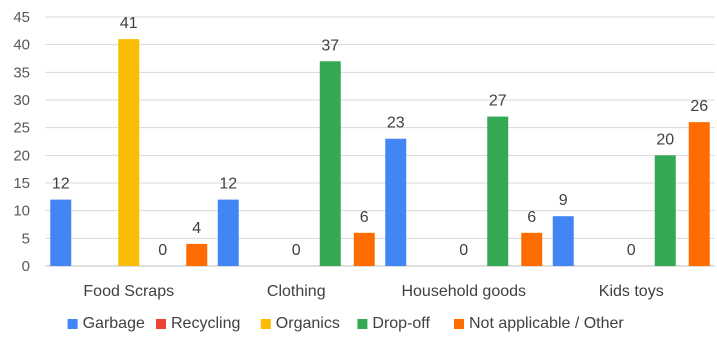 The height and width of the screenshot is (341, 717). I want to click on legend-label: Garbage, so click(114, 323).